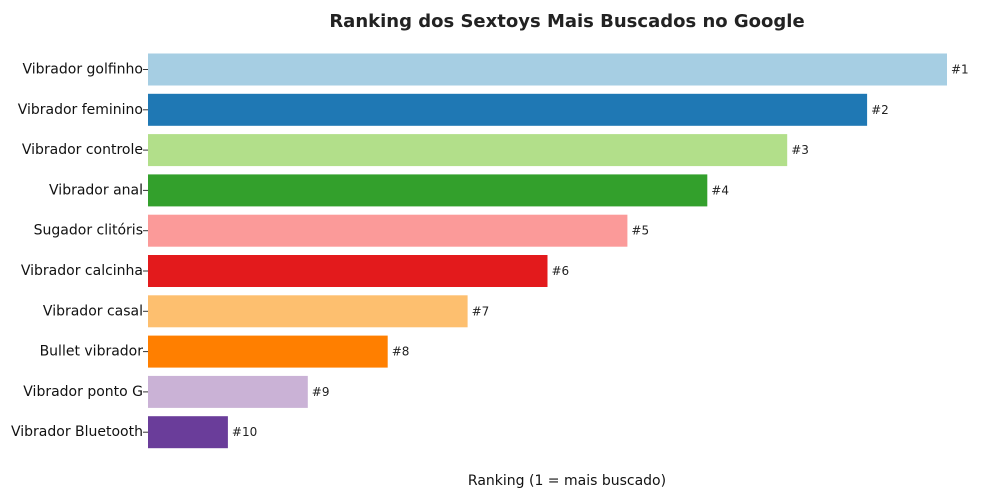  Describe the element at coordinates (82, 271) in the screenshot. I see `category-label-6: Vibrador calcinha` at that location.